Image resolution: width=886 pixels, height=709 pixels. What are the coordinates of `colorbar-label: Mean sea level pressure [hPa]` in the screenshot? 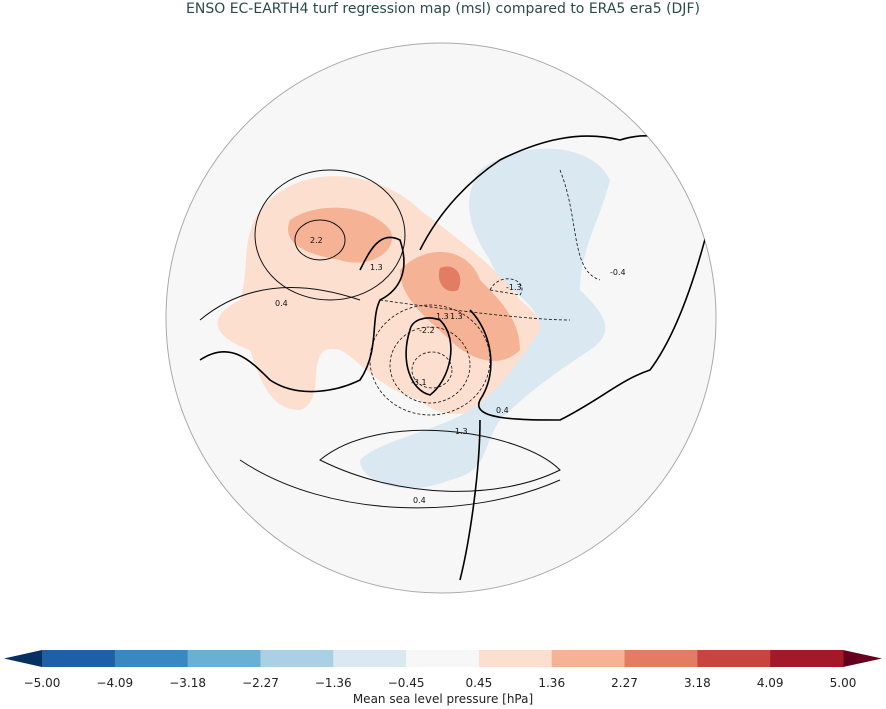 It's located at (443, 699).